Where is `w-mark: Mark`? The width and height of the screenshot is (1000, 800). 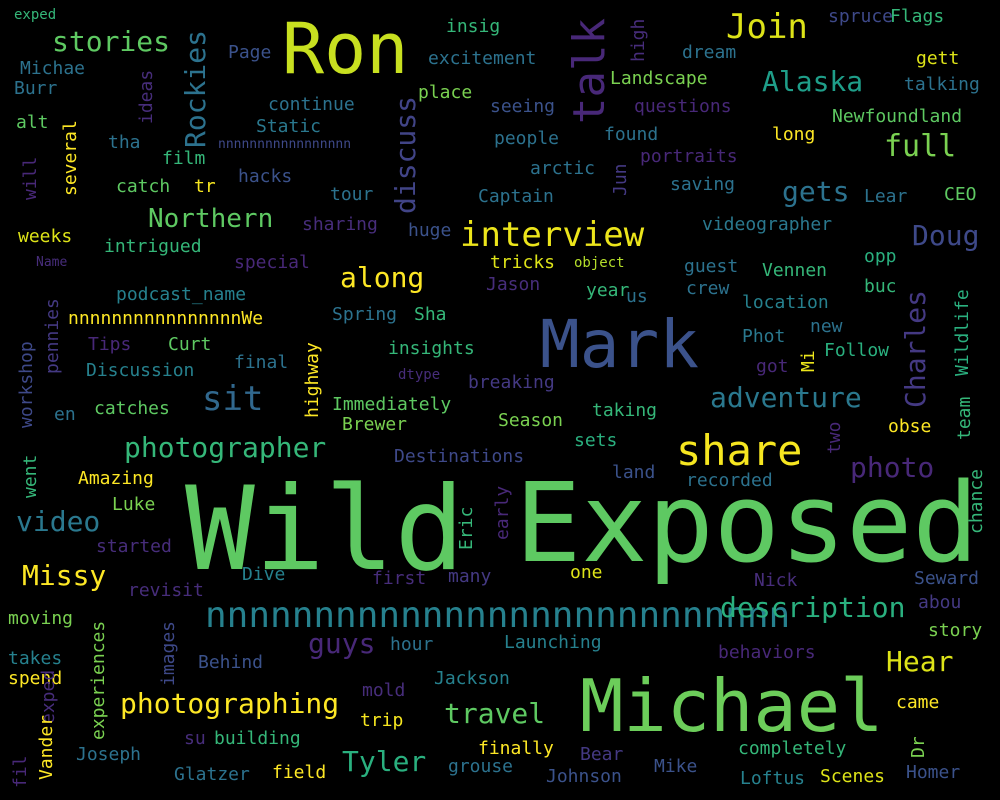
w-mark: Mark is located at coordinates (619, 344).